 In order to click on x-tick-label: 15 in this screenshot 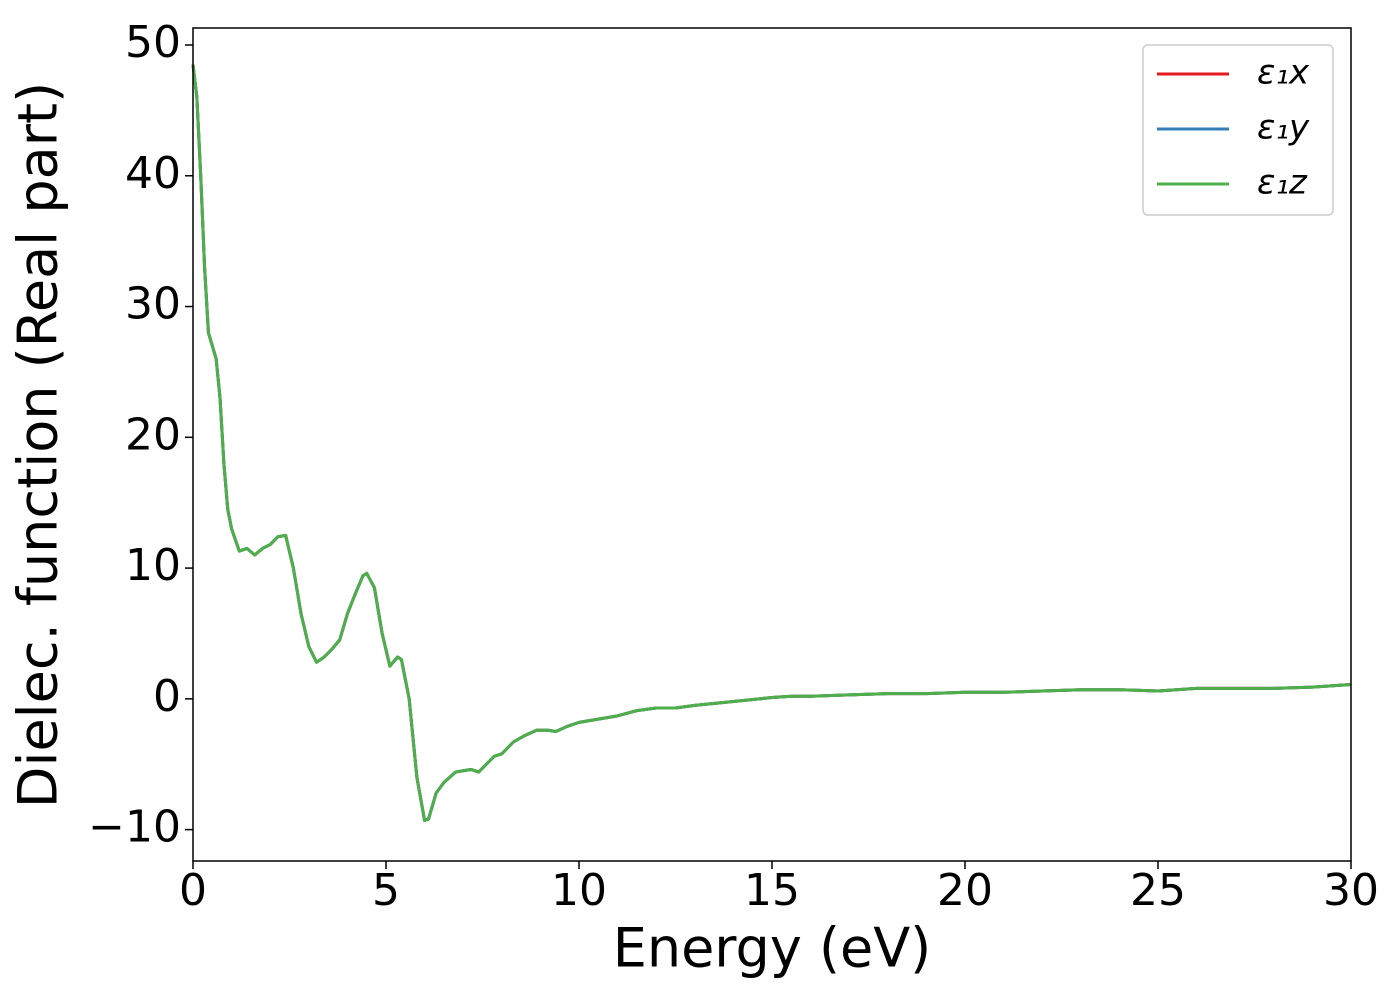, I will do `click(772, 890)`.